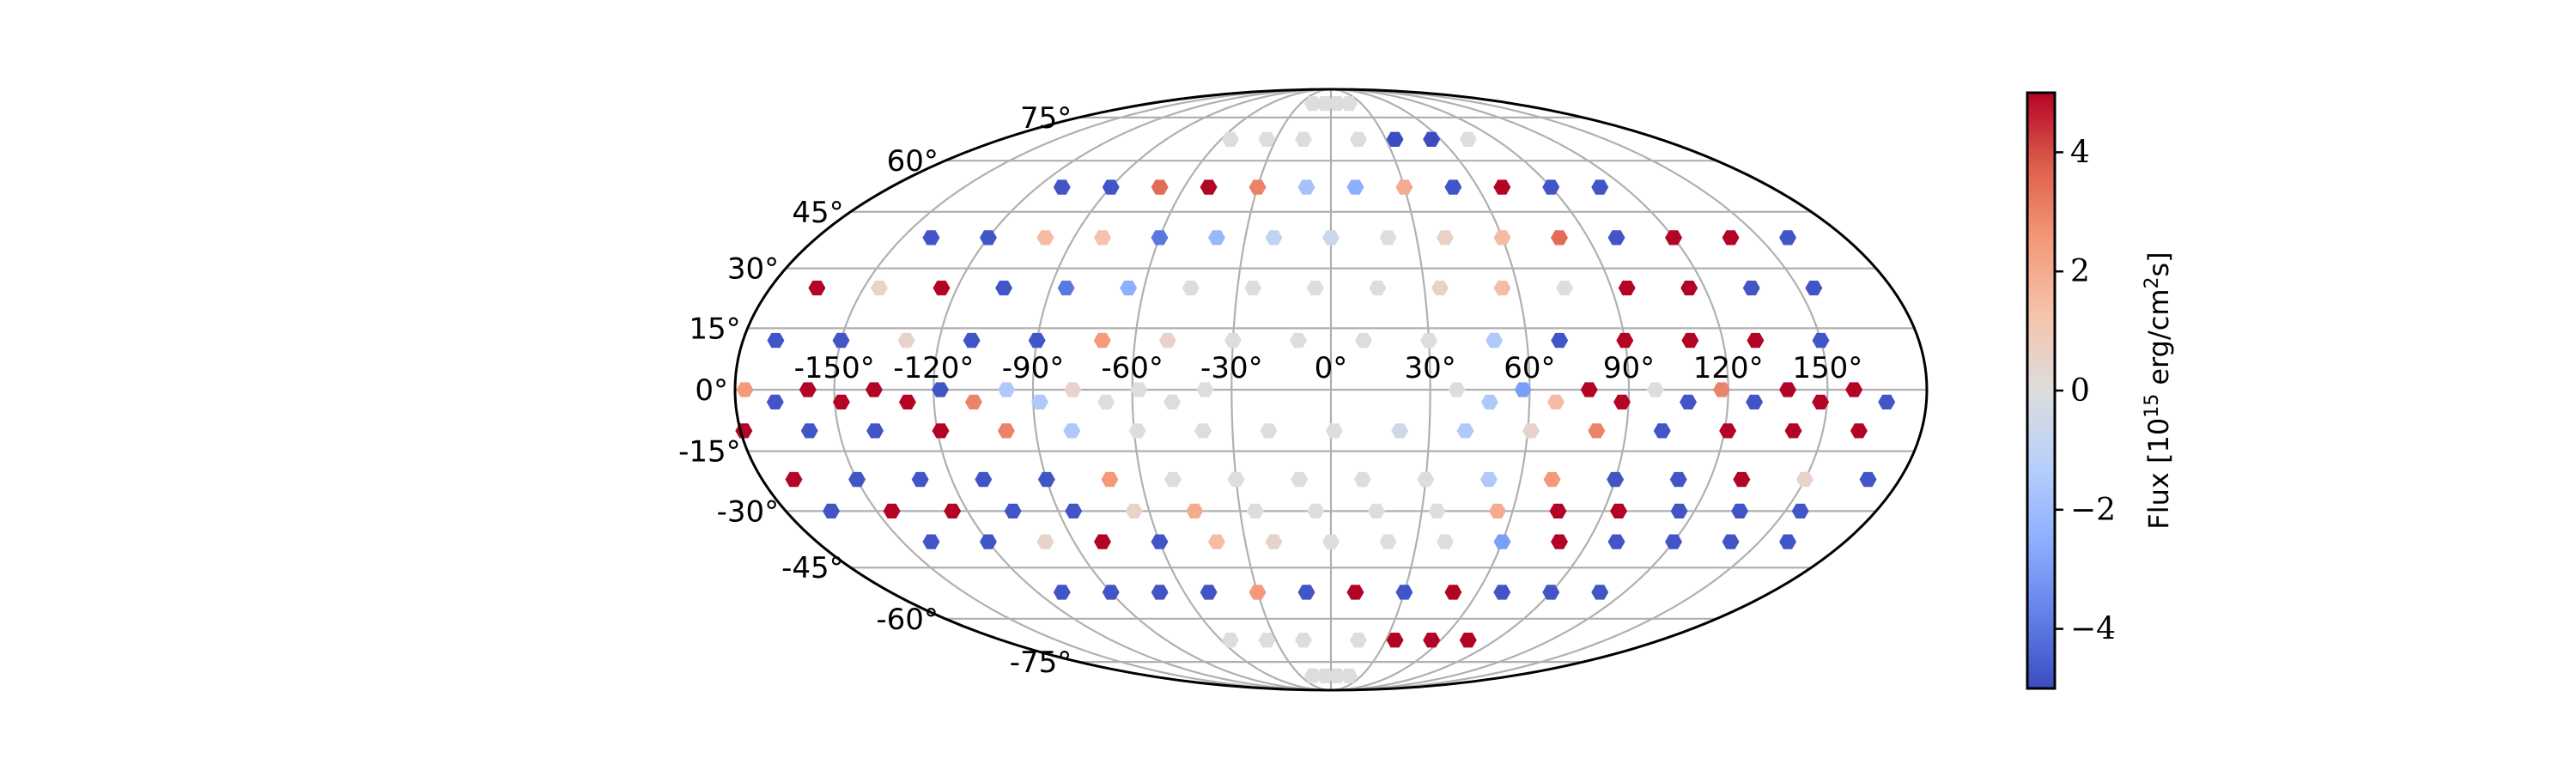 The width and height of the screenshot is (2576, 776). I want to click on latitude-tick-label: -45°, so click(812, 568).